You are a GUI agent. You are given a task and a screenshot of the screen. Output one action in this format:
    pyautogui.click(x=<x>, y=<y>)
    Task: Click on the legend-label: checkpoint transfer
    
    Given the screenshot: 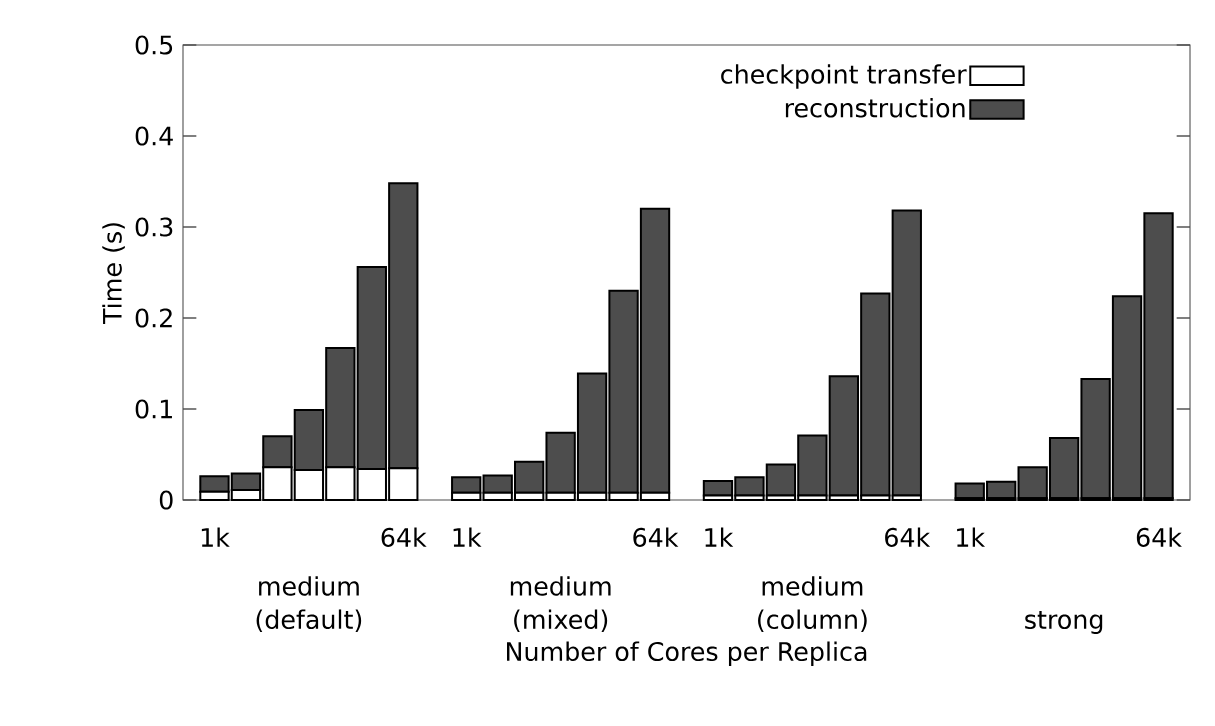 What is the action you would take?
    pyautogui.click(x=844, y=76)
    